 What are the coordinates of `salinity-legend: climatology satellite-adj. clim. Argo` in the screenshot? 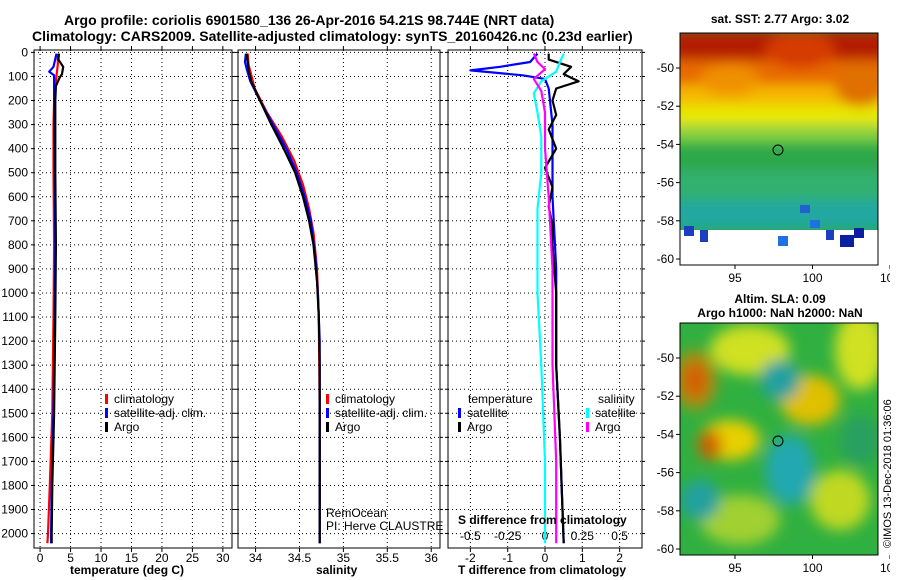 It's located at (376, 413).